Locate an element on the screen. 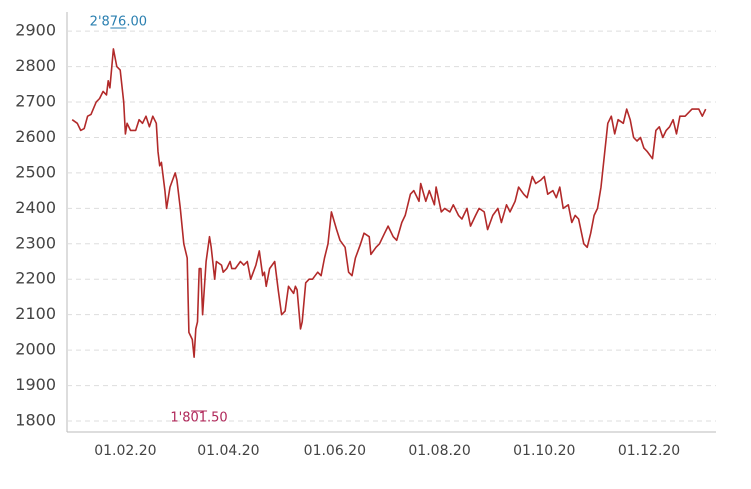 This screenshot has height=489, width=751. annotation-label: 2'876.00 is located at coordinates (118, 22).